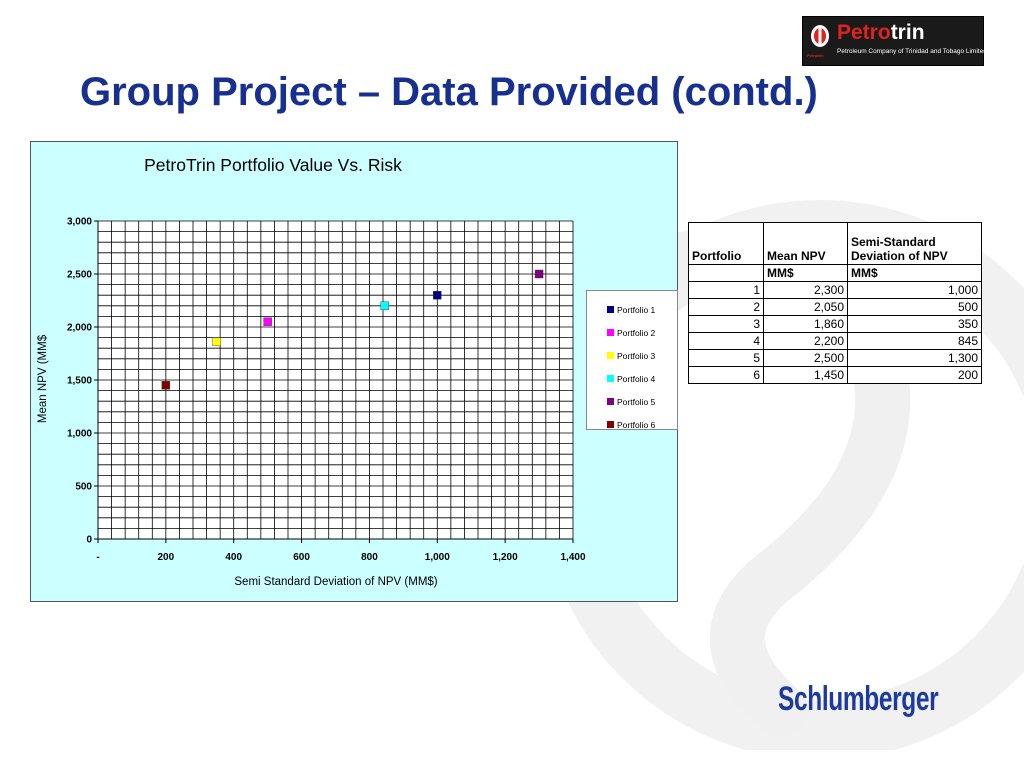 The width and height of the screenshot is (1024, 768). I want to click on legend-label: Portfolio 6, so click(636, 424).